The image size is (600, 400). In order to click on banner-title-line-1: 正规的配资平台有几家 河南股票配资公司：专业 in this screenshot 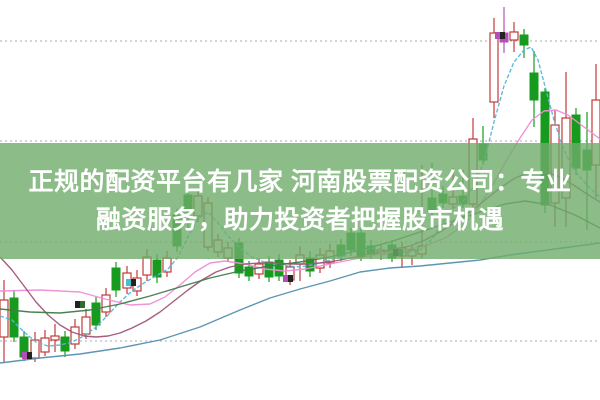, I will do `click(300, 181)`.